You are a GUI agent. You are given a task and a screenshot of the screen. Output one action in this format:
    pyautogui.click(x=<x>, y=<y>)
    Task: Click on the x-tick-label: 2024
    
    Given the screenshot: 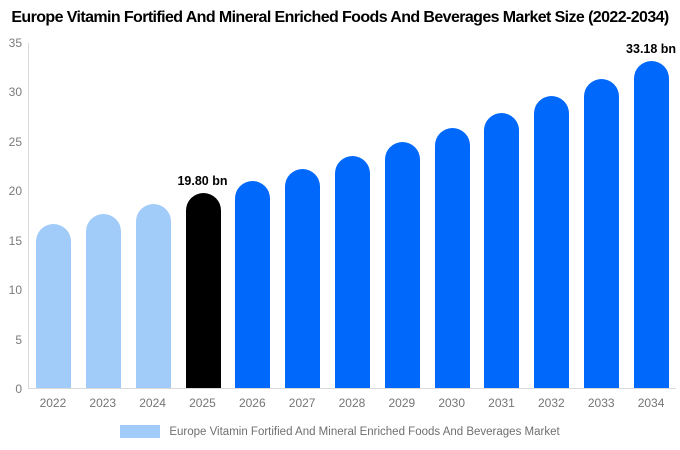 What is the action you would take?
    pyautogui.click(x=152, y=403)
    